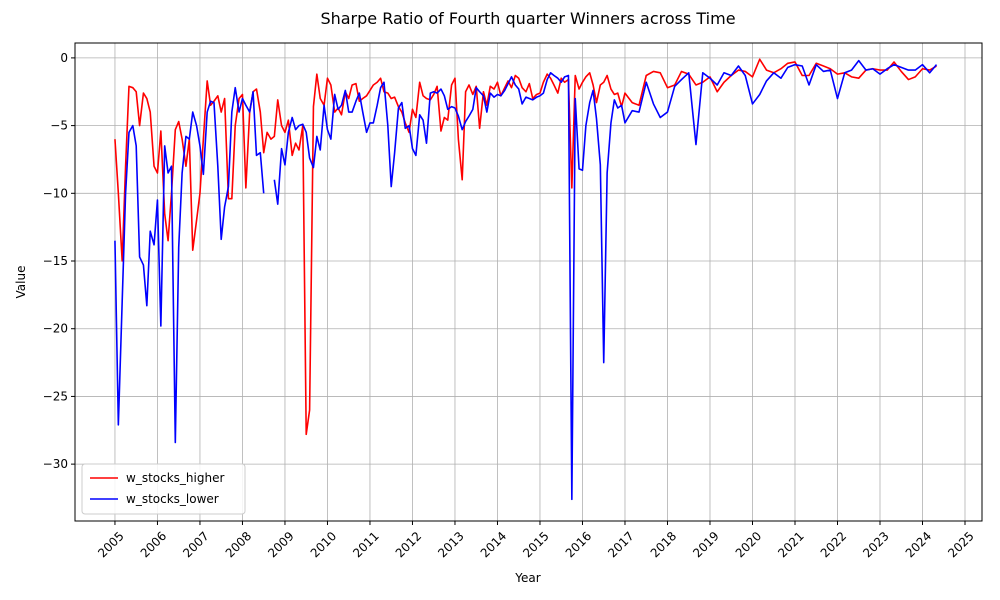  What do you see at coordinates (55, 261) in the screenshot?
I see `y-tick-label: −15` at bounding box center [55, 261].